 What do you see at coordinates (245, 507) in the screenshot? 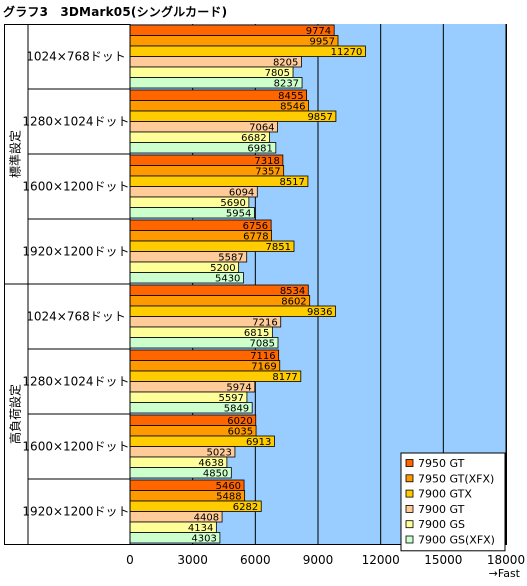
I see `data-label: 6282` at bounding box center [245, 507].